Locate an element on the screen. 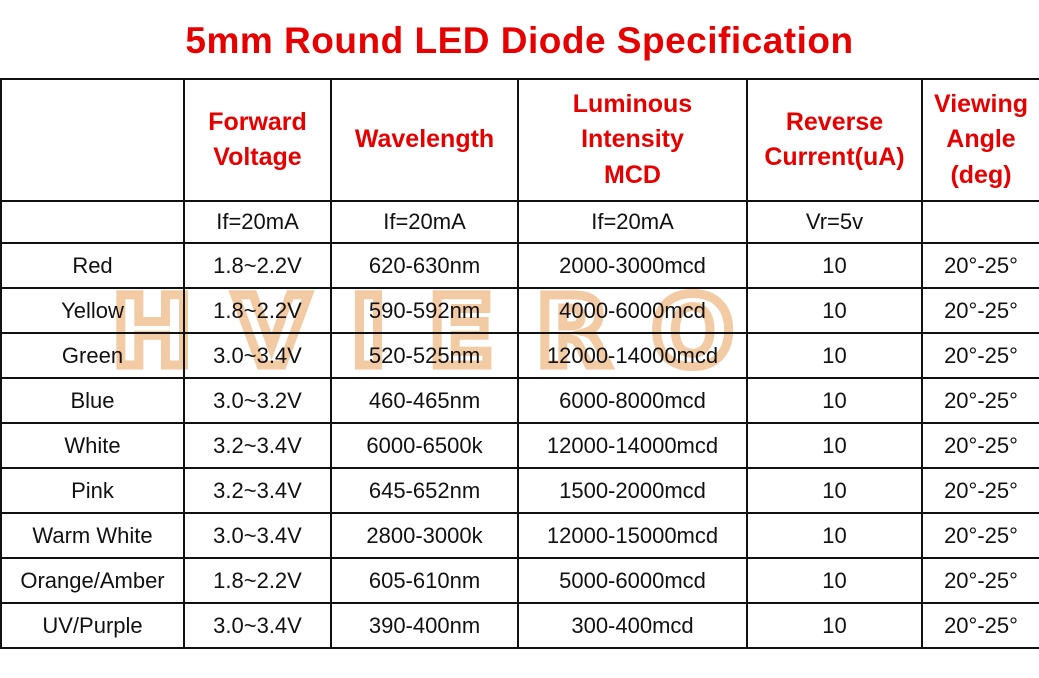 This screenshot has width=1039, height=678. row-label: Yellow is located at coordinates (92, 310).